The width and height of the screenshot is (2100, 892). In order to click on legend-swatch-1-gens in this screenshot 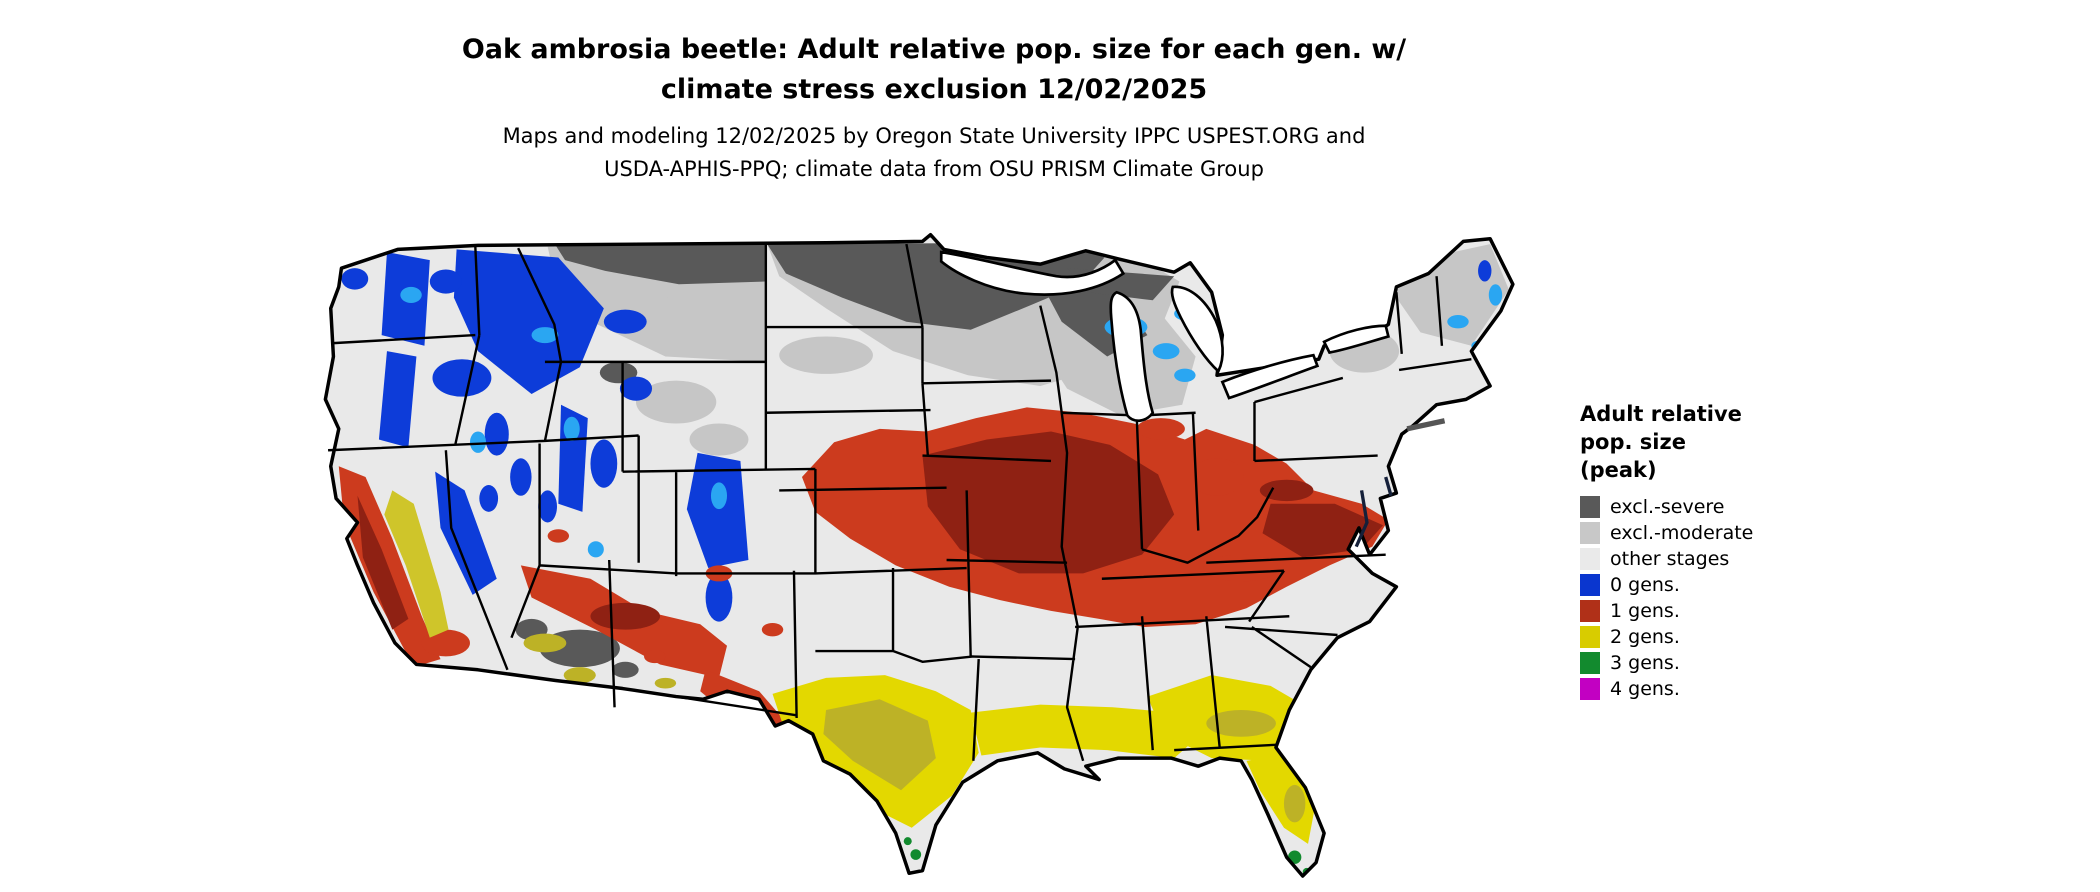, I will do `click(1590, 610)`.